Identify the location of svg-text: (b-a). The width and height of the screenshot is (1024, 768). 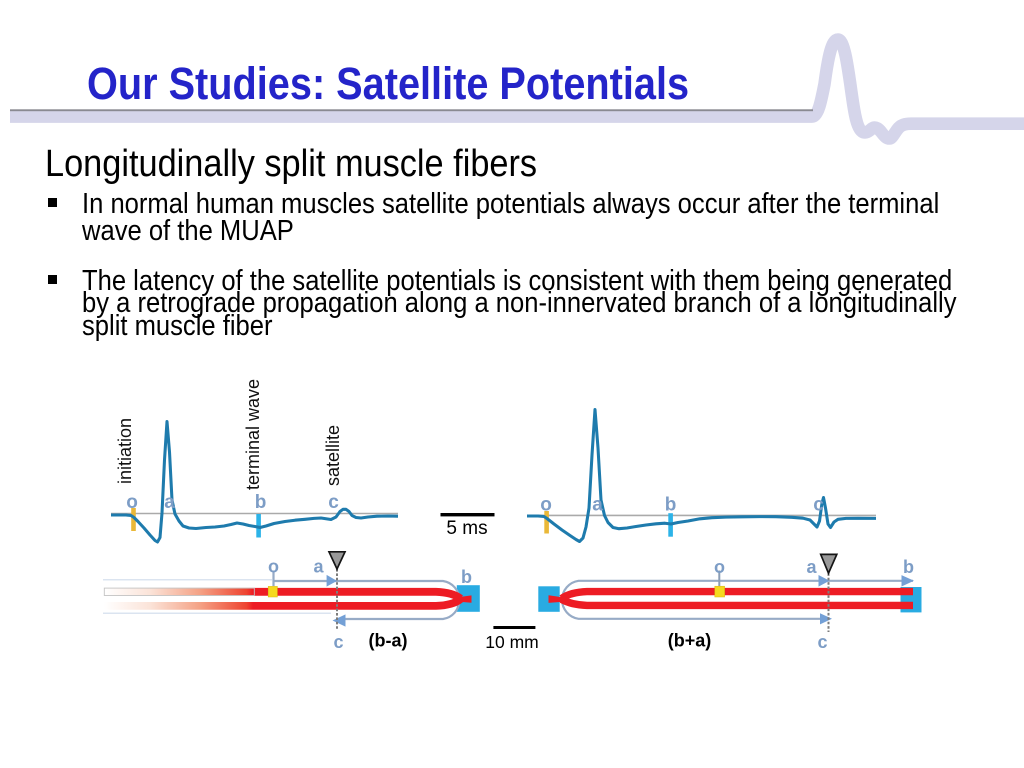
(388, 641).